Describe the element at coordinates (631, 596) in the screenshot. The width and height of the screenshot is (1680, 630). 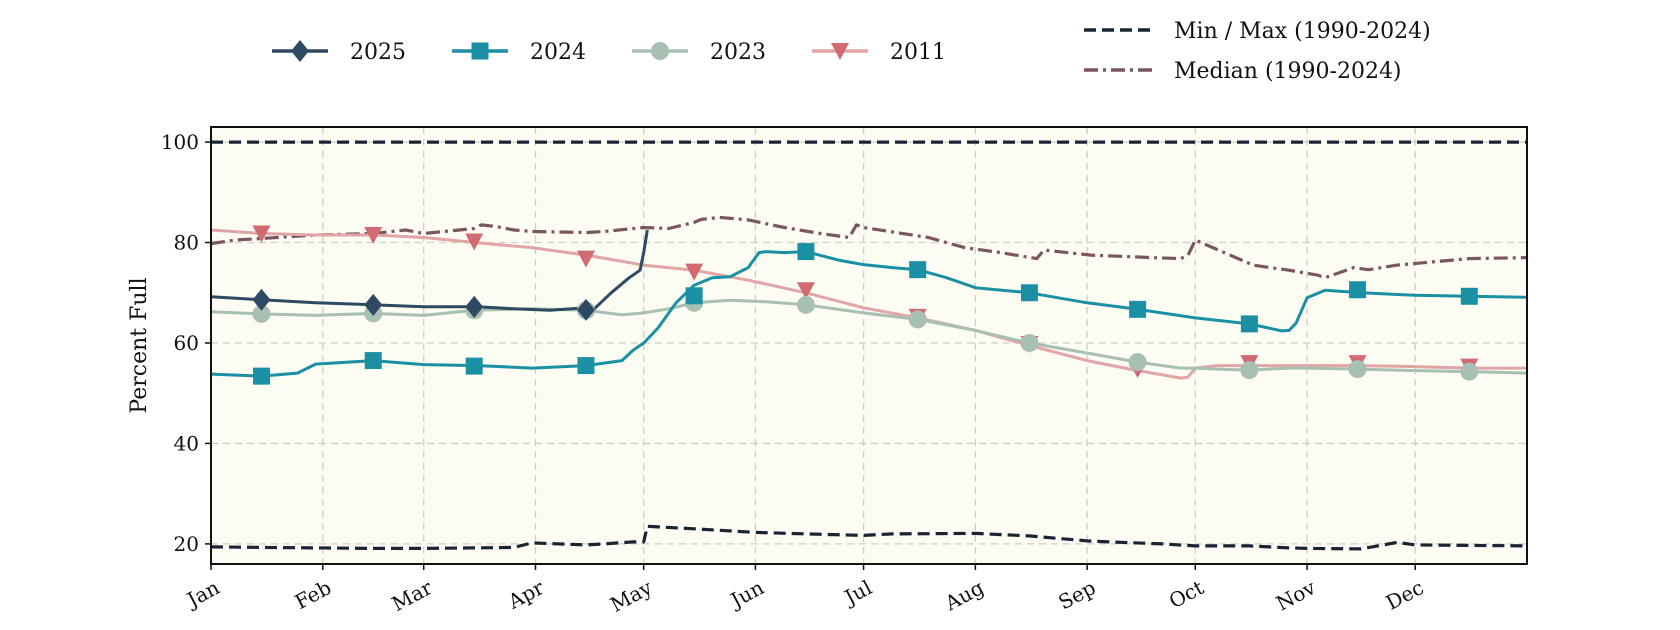
I see `x-tick-label: May` at that location.